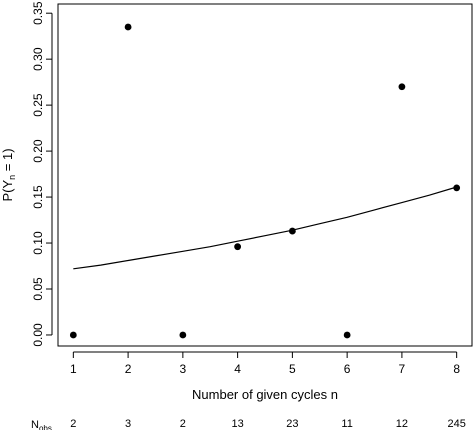 The image size is (474, 430). What do you see at coordinates (7, 161) in the screenshot?
I see `y-axis-title-rest: = 1)` at bounding box center [7, 161].